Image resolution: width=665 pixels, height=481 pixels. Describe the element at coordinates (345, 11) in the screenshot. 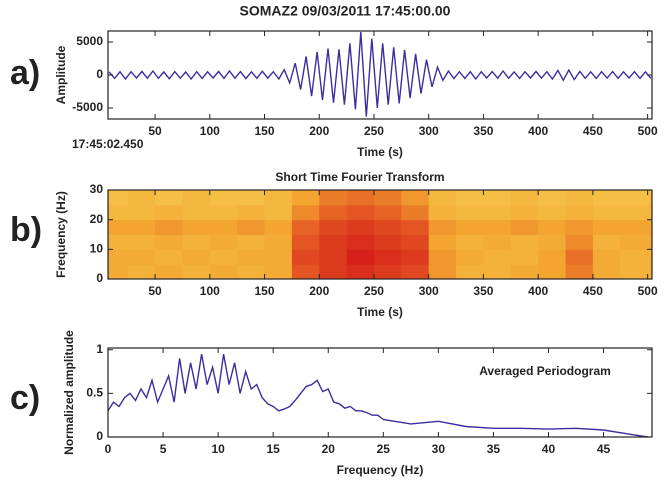

I see `chart-title: SOMAZ2 09/03/2011 17:45:00.00` at that location.